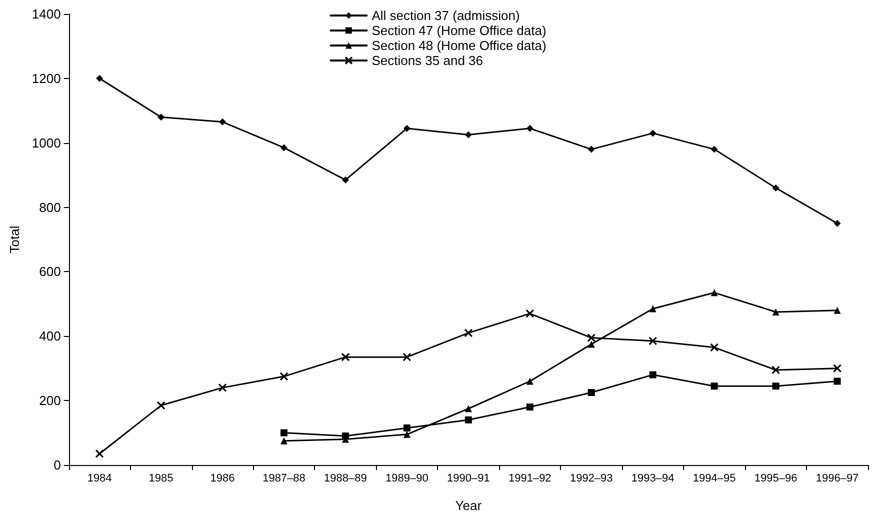 Image resolution: width=876 pixels, height=523 pixels. Describe the element at coordinates (57, 465) in the screenshot. I see `y-tick-label: 0` at that location.